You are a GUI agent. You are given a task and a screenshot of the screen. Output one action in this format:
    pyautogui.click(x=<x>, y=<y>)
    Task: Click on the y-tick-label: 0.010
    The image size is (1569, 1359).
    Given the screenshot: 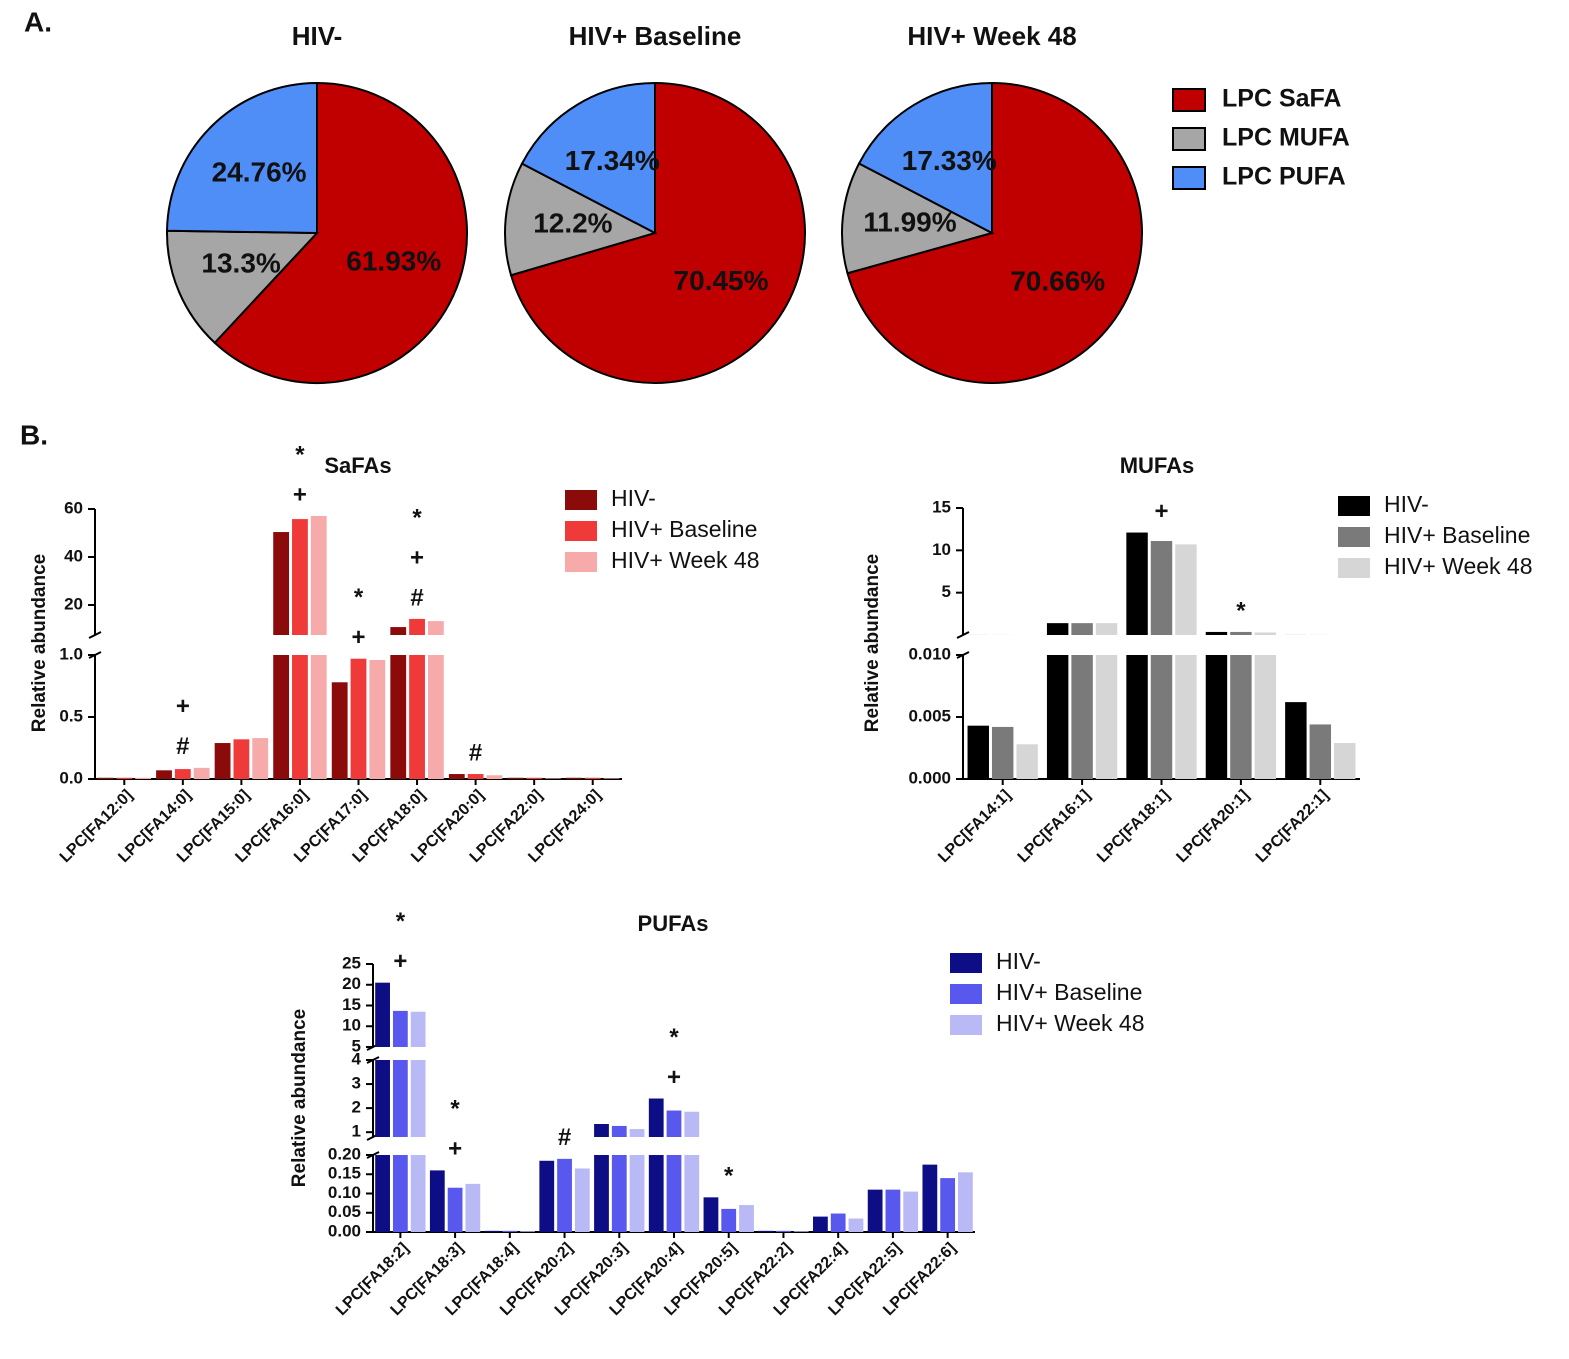 What is the action you would take?
    pyautogui.click(x=929, y=653)
    